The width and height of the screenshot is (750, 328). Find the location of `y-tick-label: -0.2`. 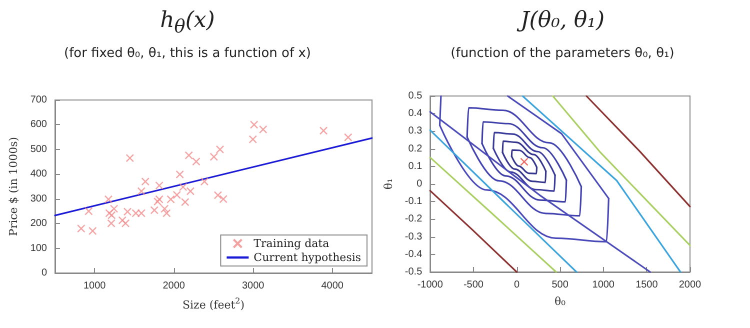

y-tick-label: -0.2 is located at coordinates (413, 219).